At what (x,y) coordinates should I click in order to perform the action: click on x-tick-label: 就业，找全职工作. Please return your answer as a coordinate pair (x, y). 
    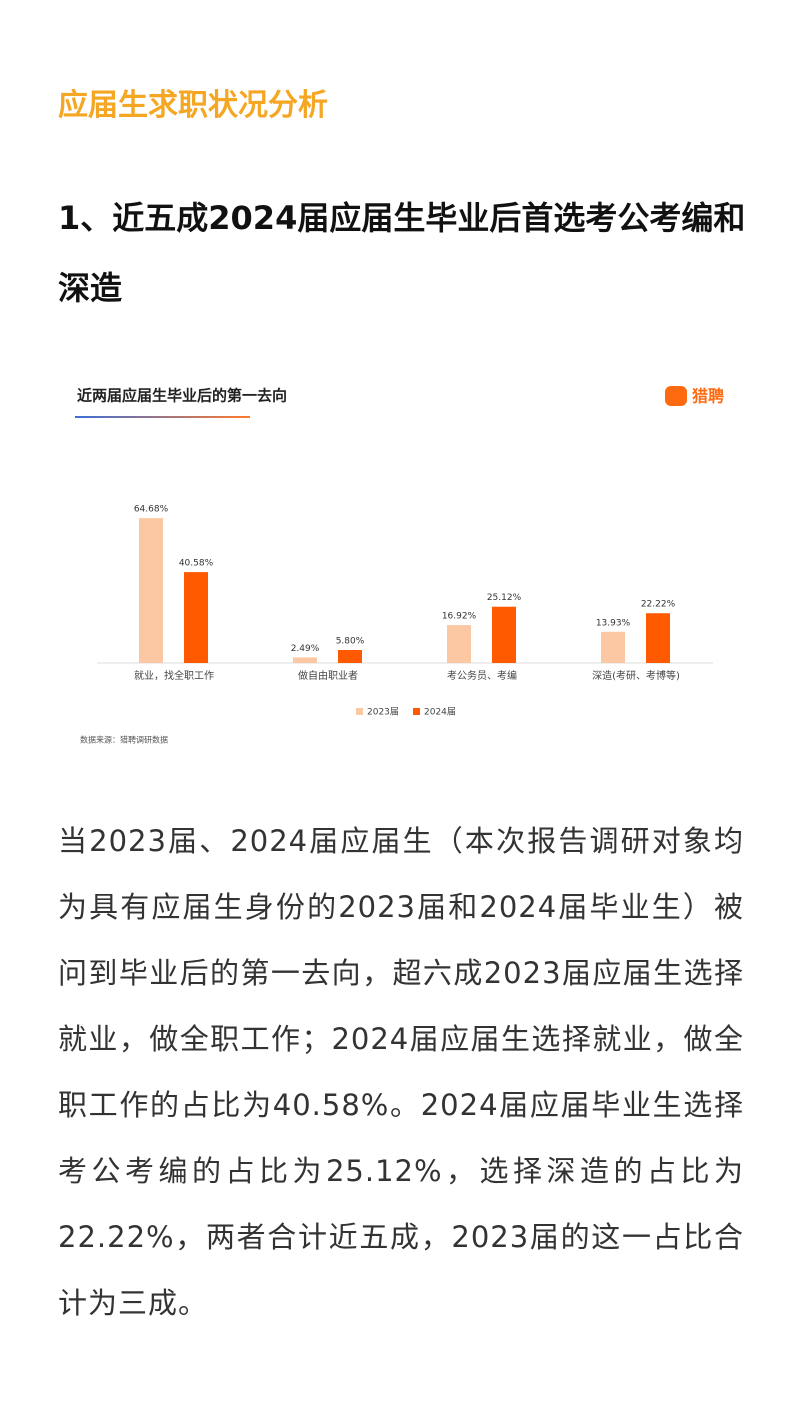
    Looking at the image, I should click on (174, 675).